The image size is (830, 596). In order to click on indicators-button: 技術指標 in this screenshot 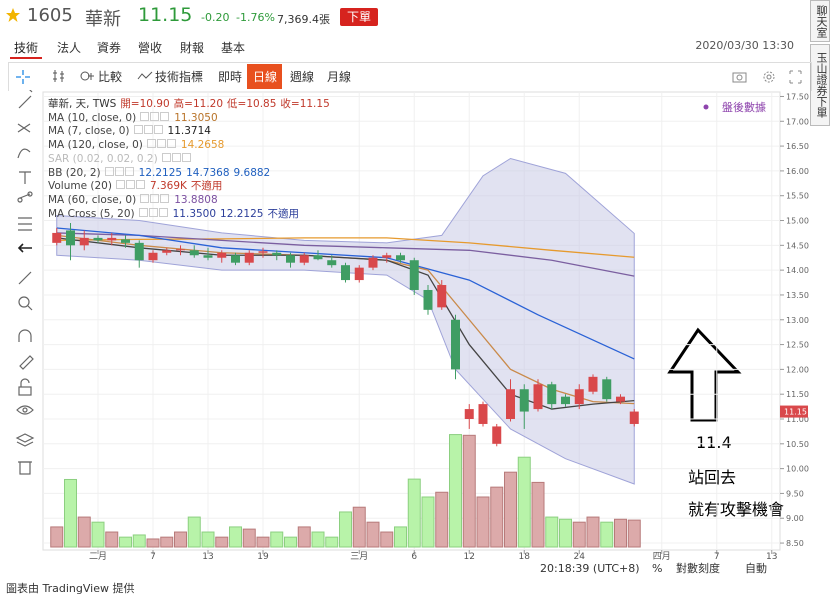, I will do `click(179, 77)`.